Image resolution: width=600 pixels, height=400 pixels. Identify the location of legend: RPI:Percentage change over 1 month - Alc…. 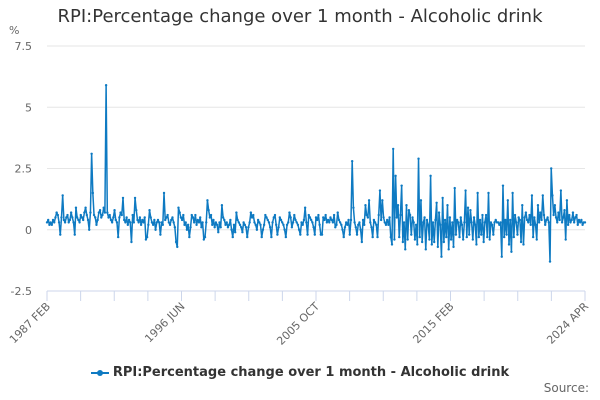
(300, 372).